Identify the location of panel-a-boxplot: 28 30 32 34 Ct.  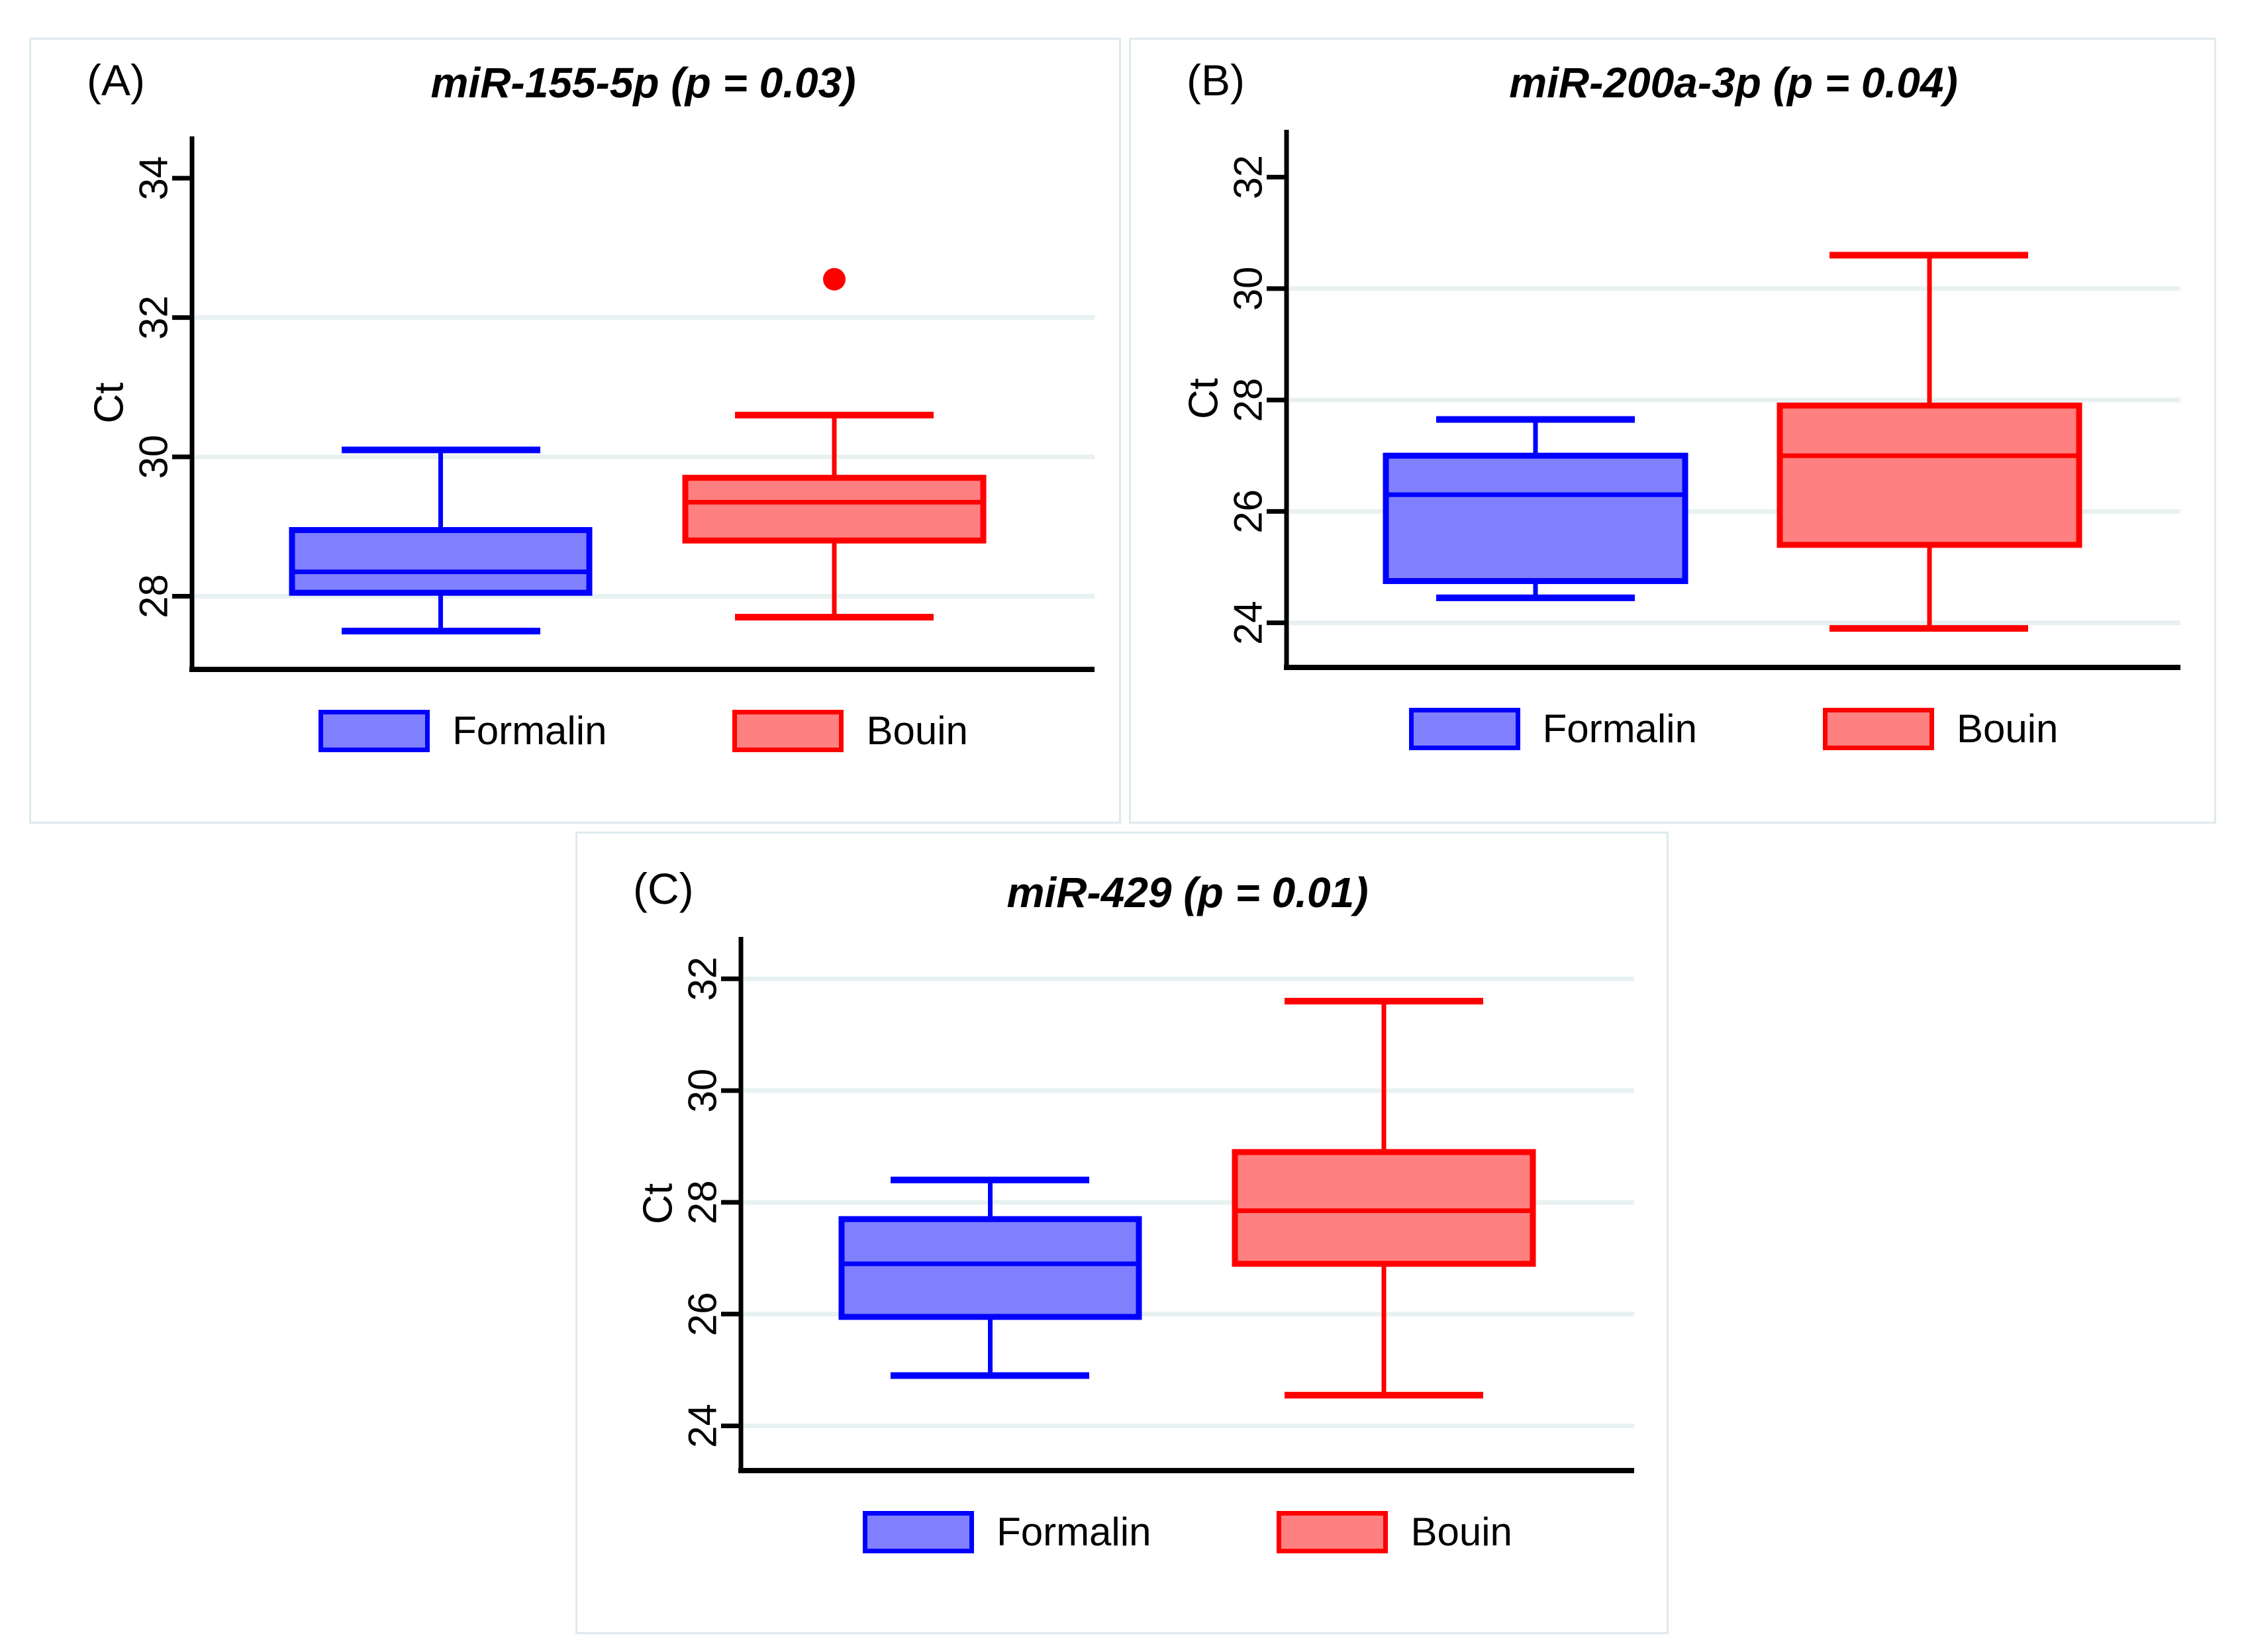
(591, 404).